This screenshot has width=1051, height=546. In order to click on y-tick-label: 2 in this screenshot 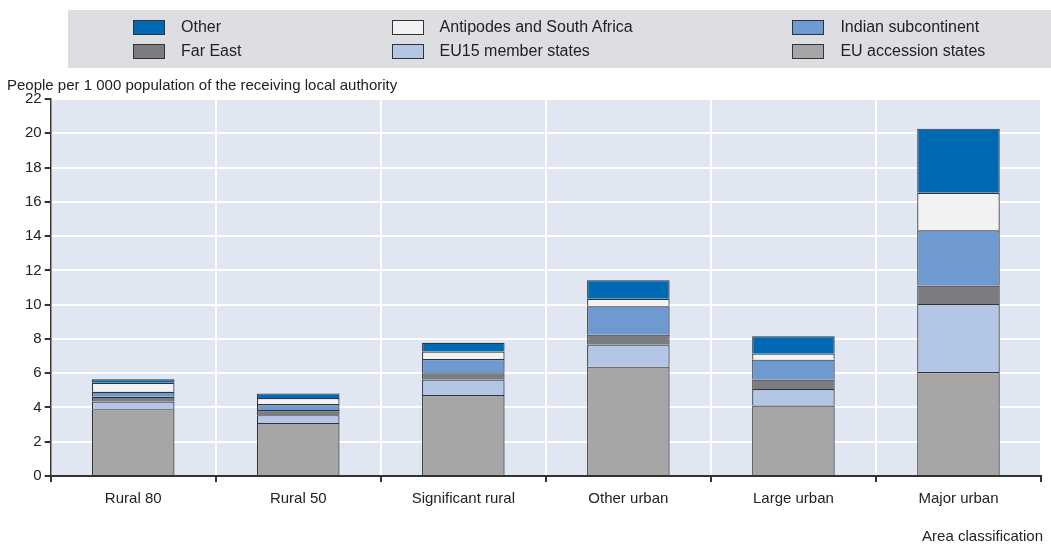, I will do `click(37, 440)`.